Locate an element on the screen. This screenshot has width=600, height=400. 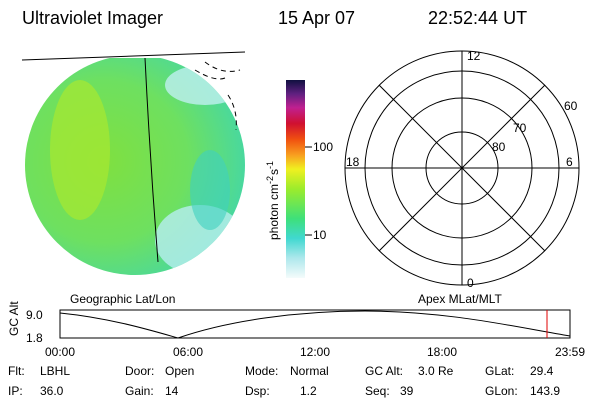
status-value: 36.0 is located at coordinates (52, 391).